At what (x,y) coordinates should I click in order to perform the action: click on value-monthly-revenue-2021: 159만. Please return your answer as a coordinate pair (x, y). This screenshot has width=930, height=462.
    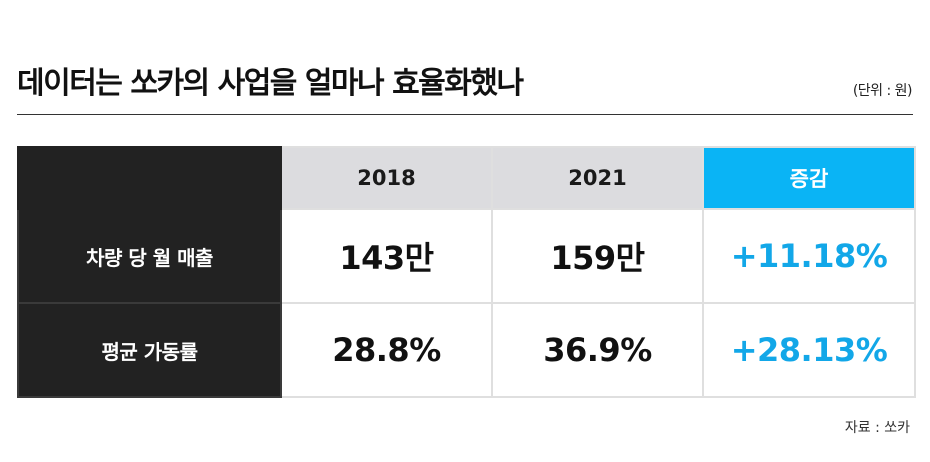
    Looking at the image, I should click on (597, 256).